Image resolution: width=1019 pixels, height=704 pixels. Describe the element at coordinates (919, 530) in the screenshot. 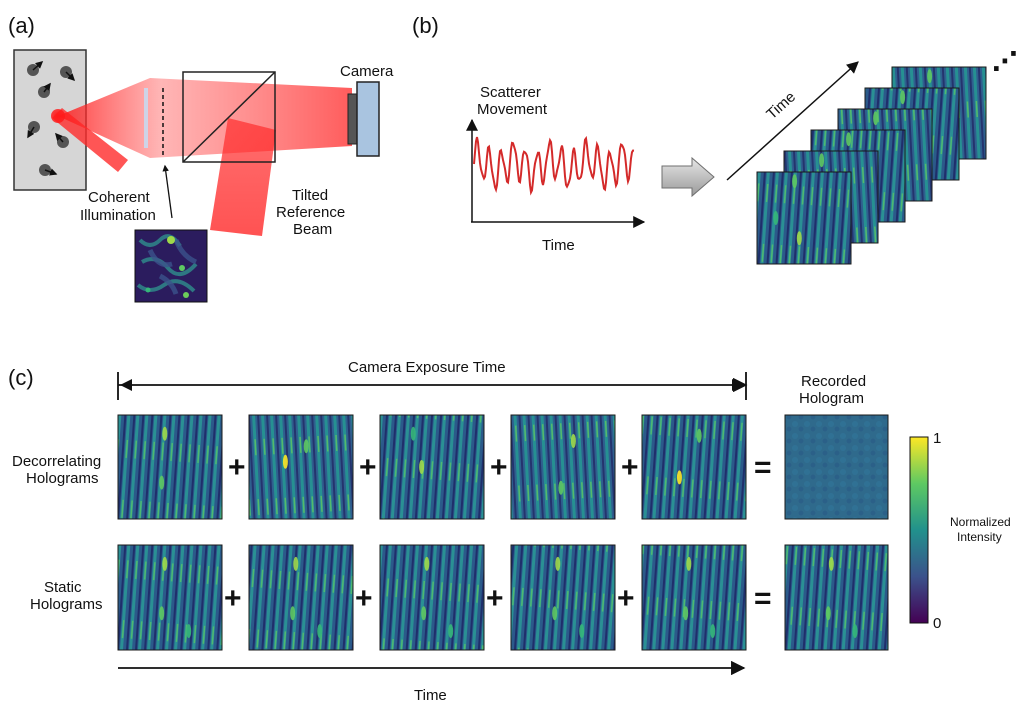

I see `colorbar` at that location.